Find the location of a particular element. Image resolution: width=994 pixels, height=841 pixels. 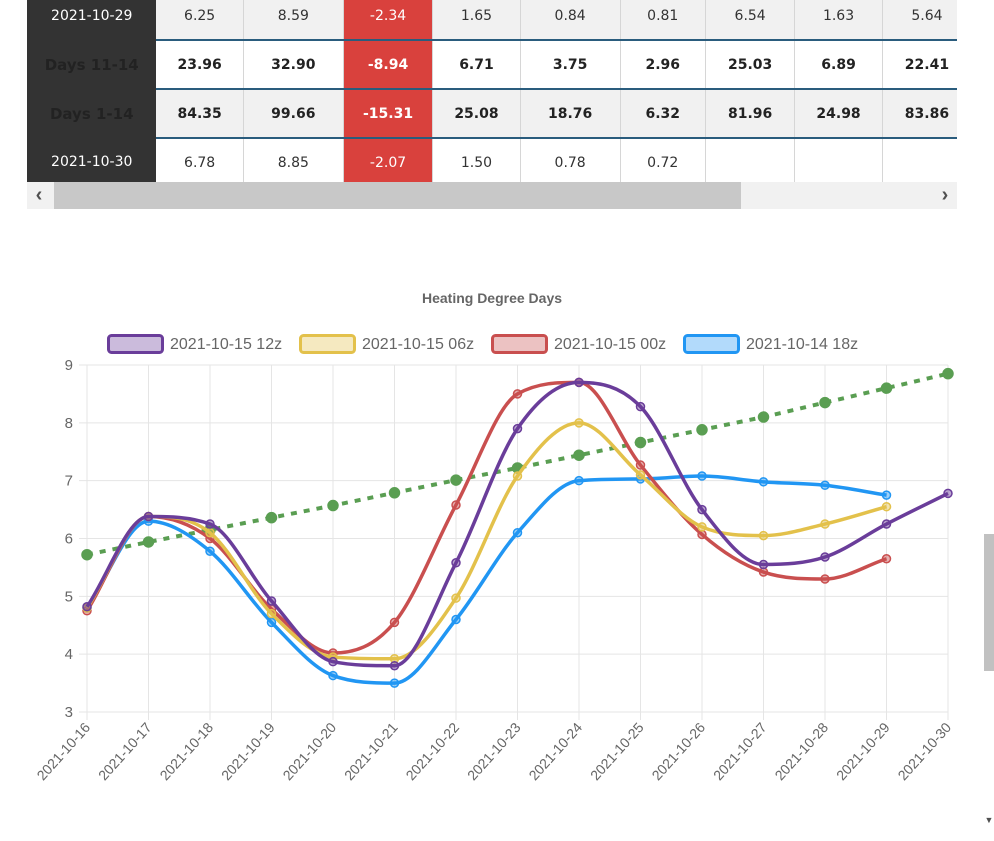

table-cell: 6.78 is located at coordinates (200, 160).